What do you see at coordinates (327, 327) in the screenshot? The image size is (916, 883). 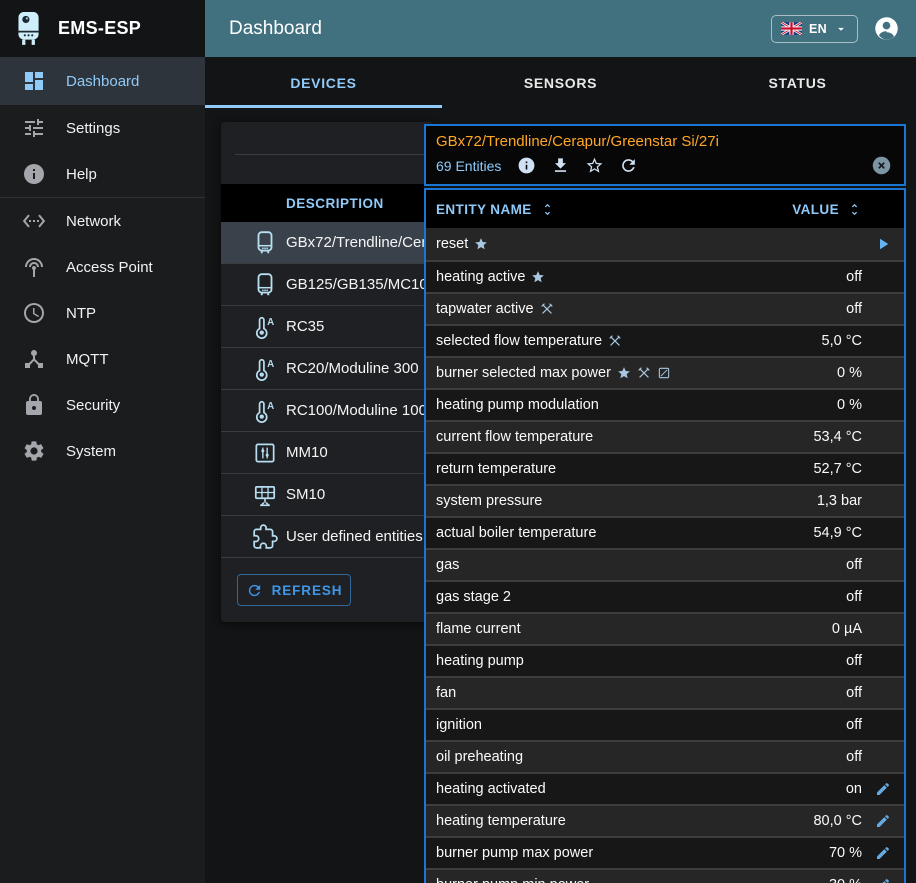 I see `device-row-rc35: A RC35` at bounding box center [327, 327].